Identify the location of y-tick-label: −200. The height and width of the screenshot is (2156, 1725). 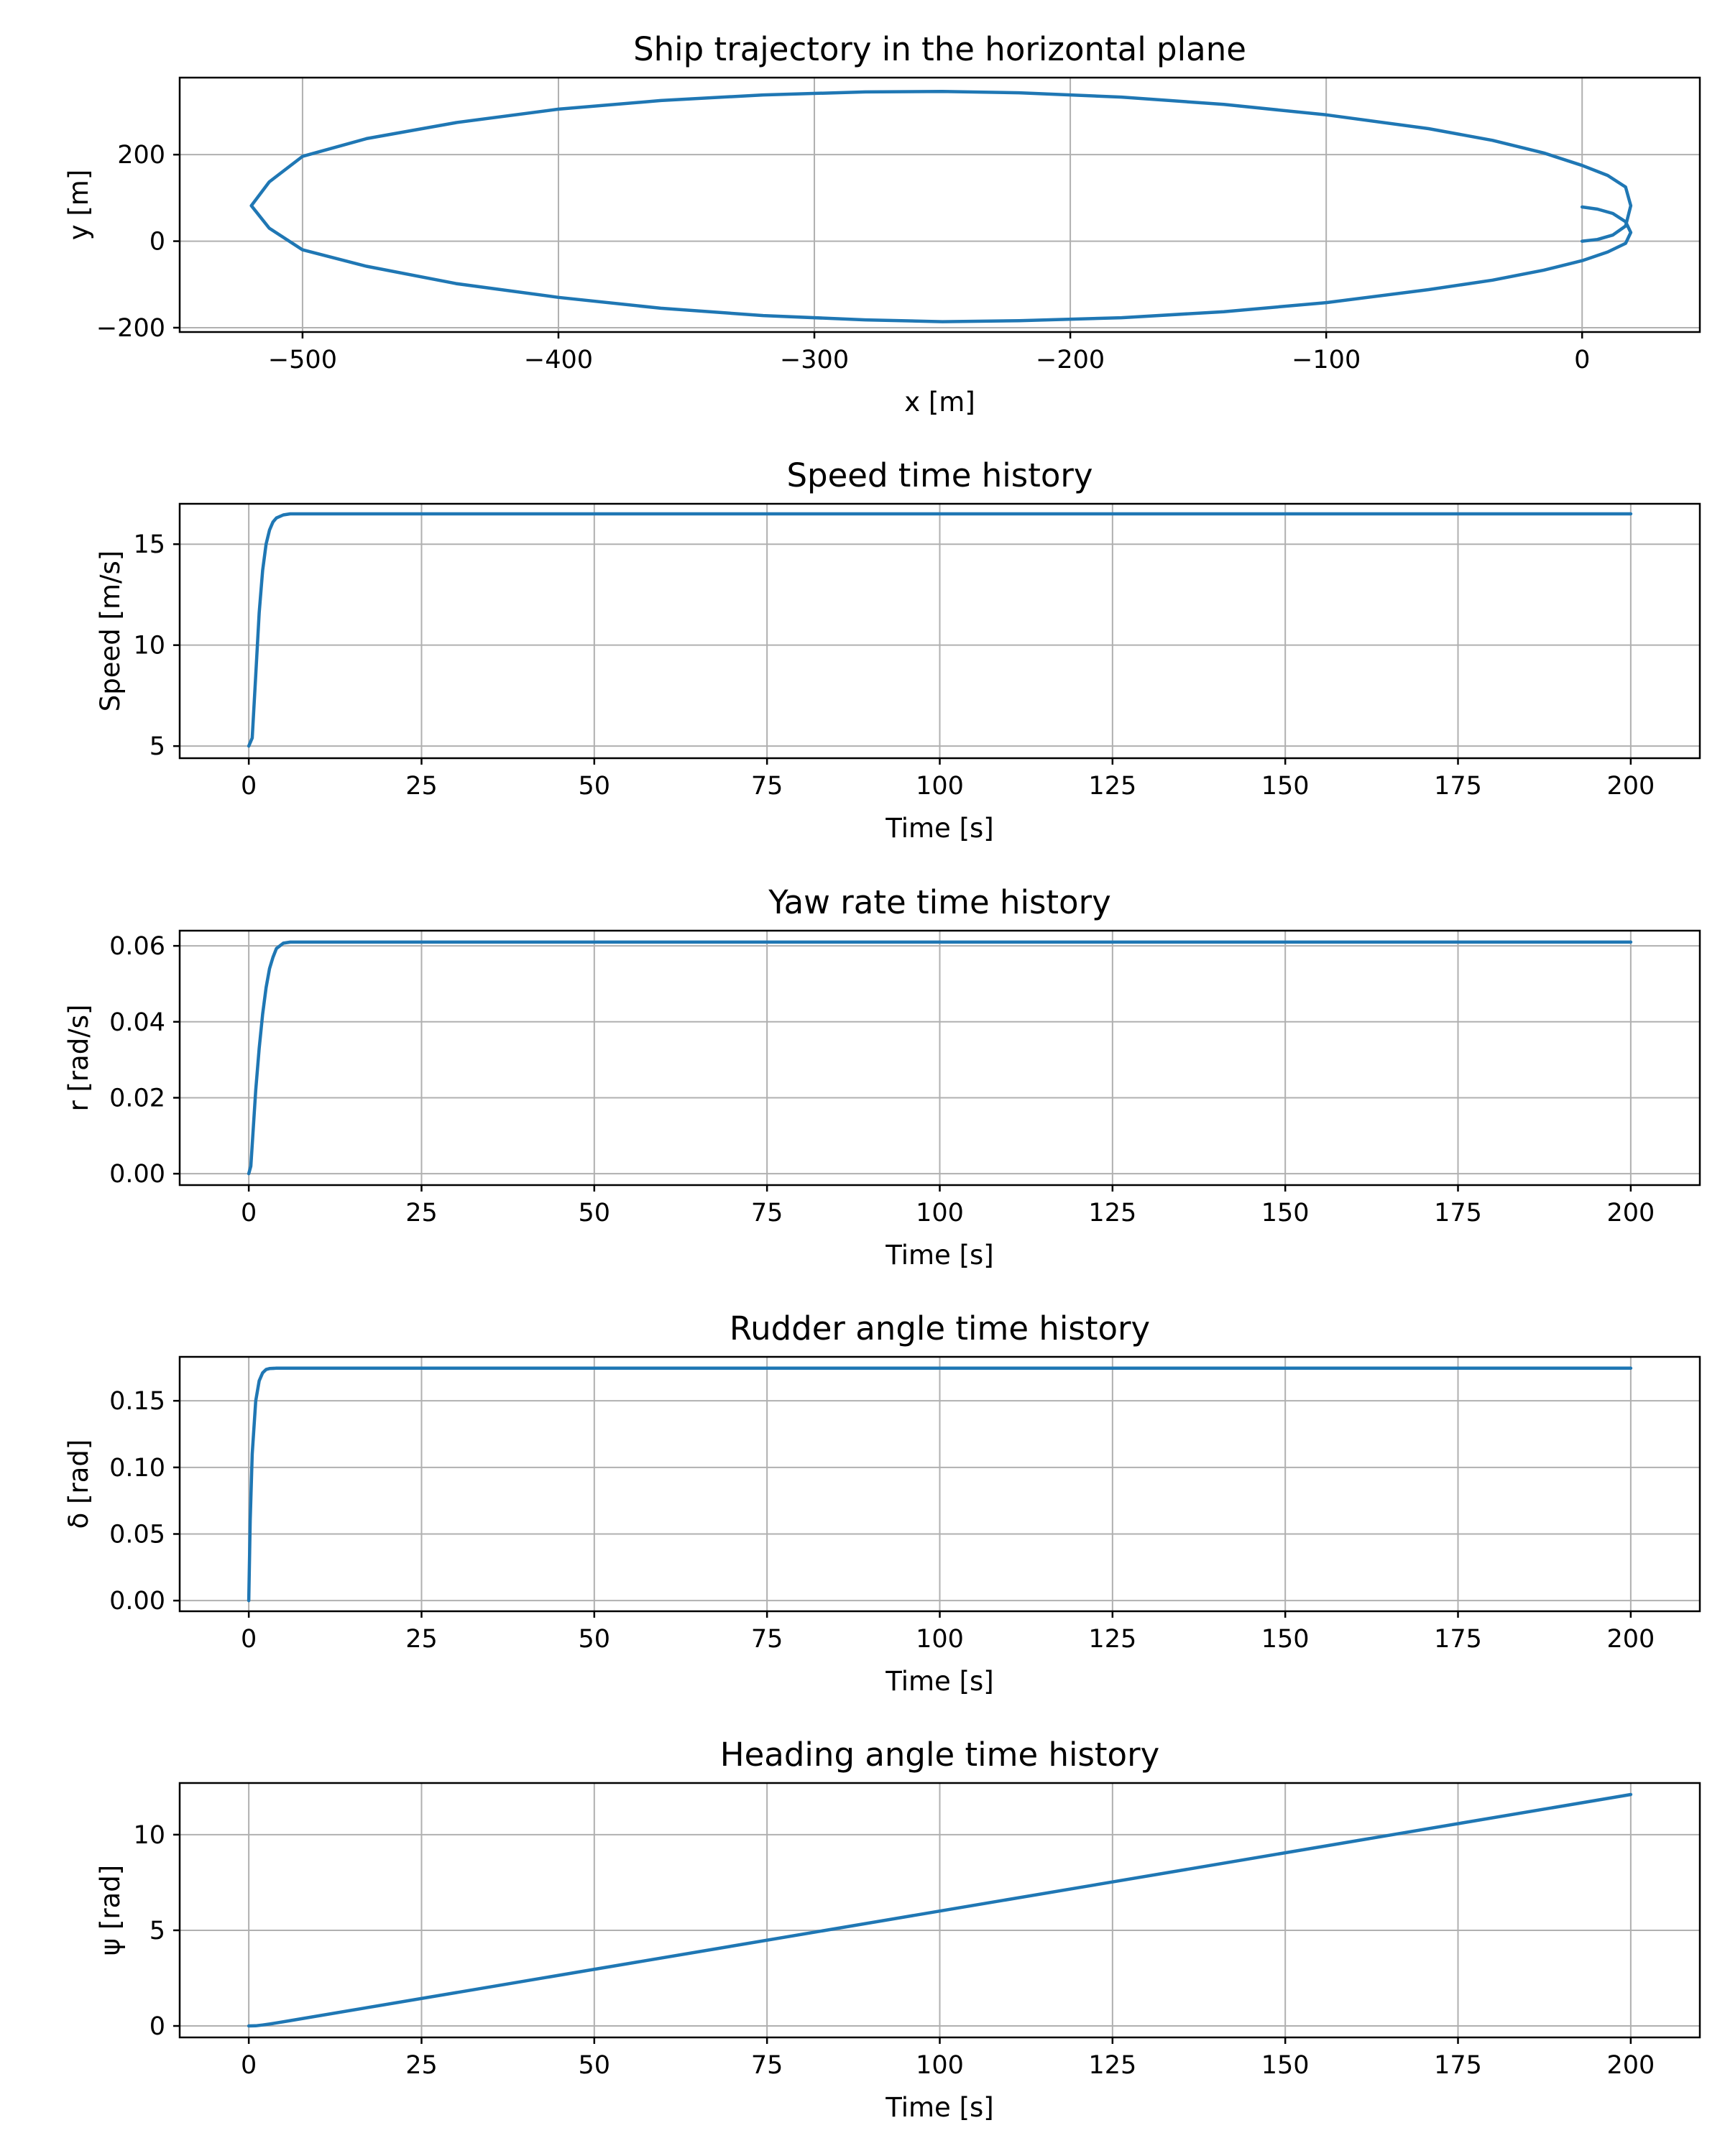
(130, 328).